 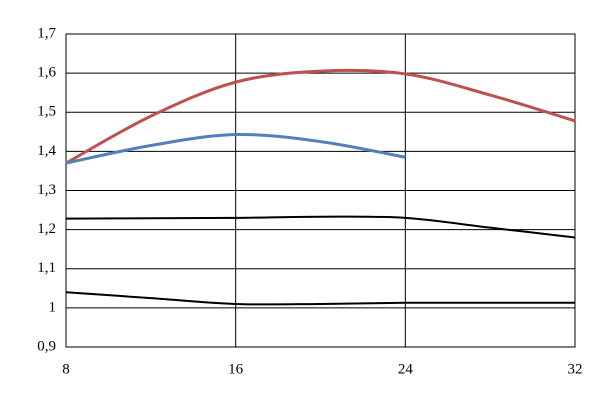 What do you see at coordinates (46, 151) in the screenshot?
I see `y-tick-label: 1,4` at bounding box center [46, 151].